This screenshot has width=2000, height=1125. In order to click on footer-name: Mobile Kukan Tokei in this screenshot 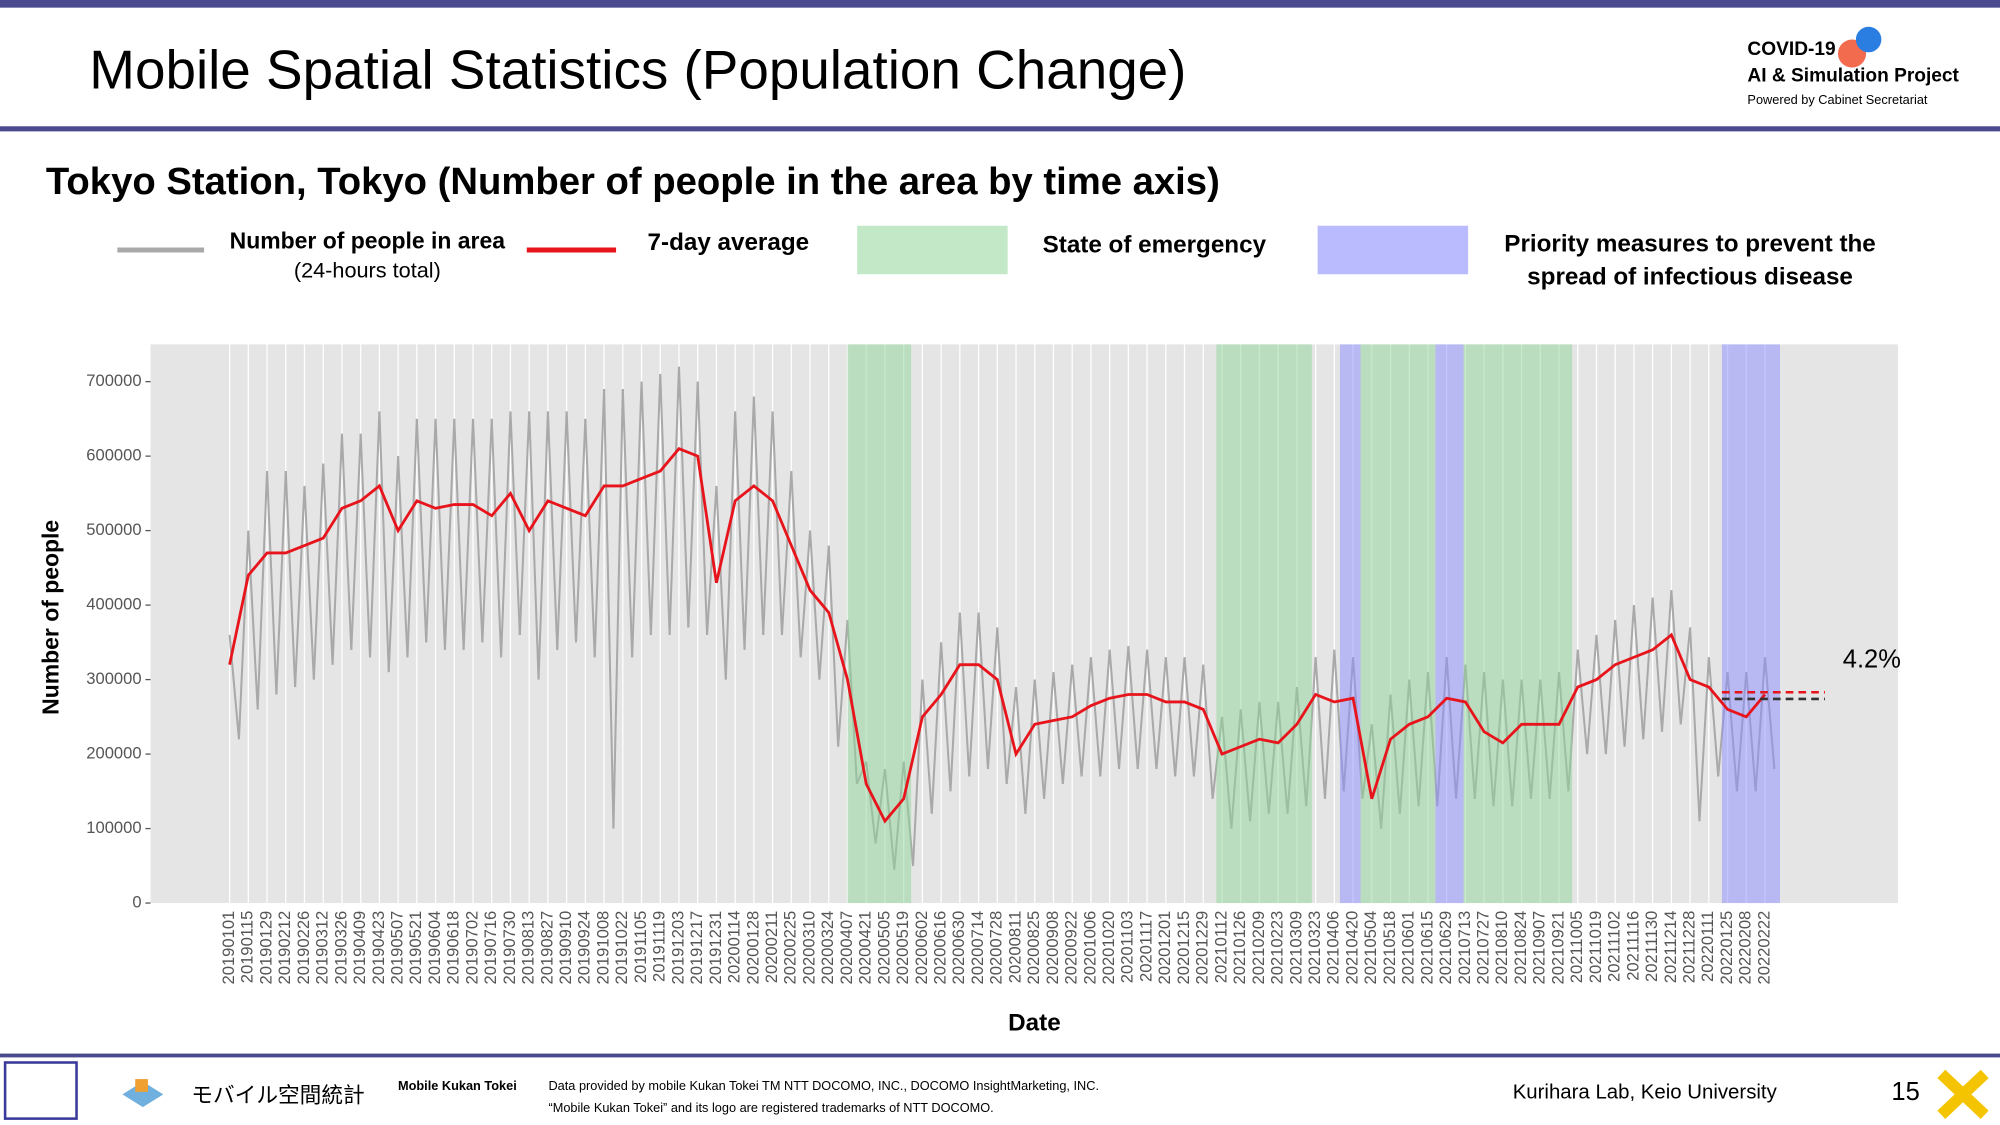, I will do `click(457, 1085)`.